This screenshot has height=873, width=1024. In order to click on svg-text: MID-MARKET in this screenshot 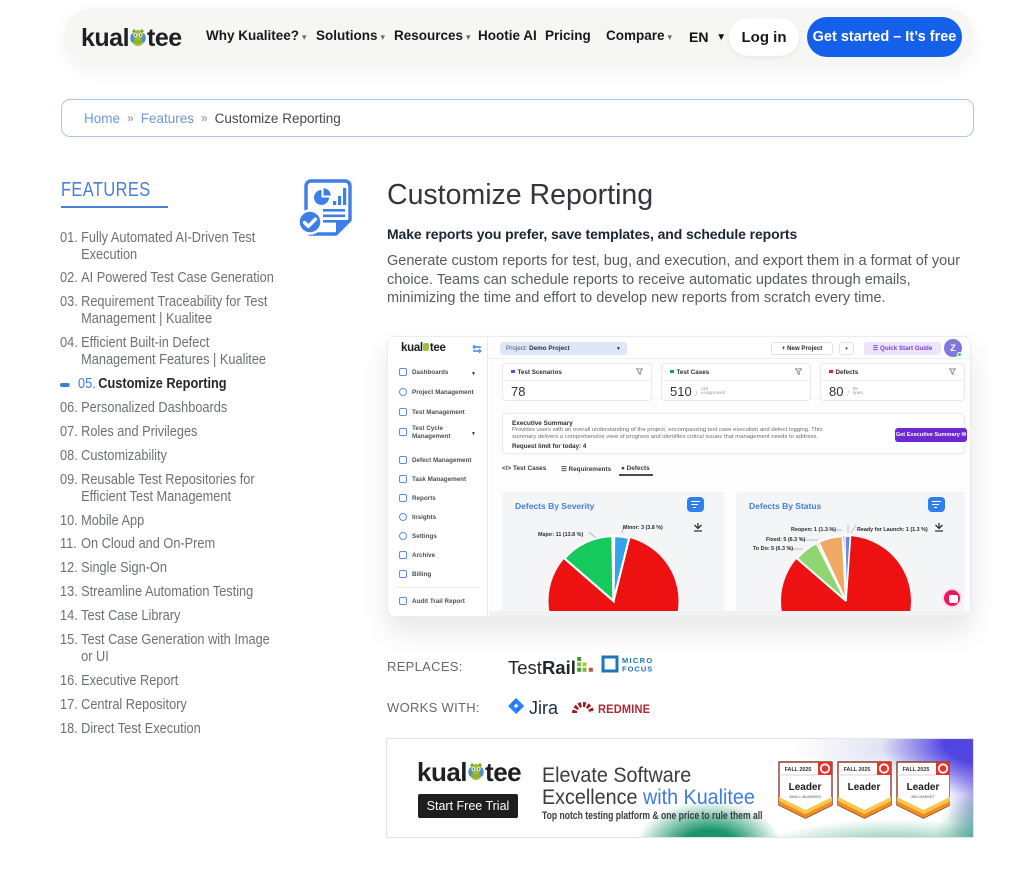, I will do `click(923, 797)`.